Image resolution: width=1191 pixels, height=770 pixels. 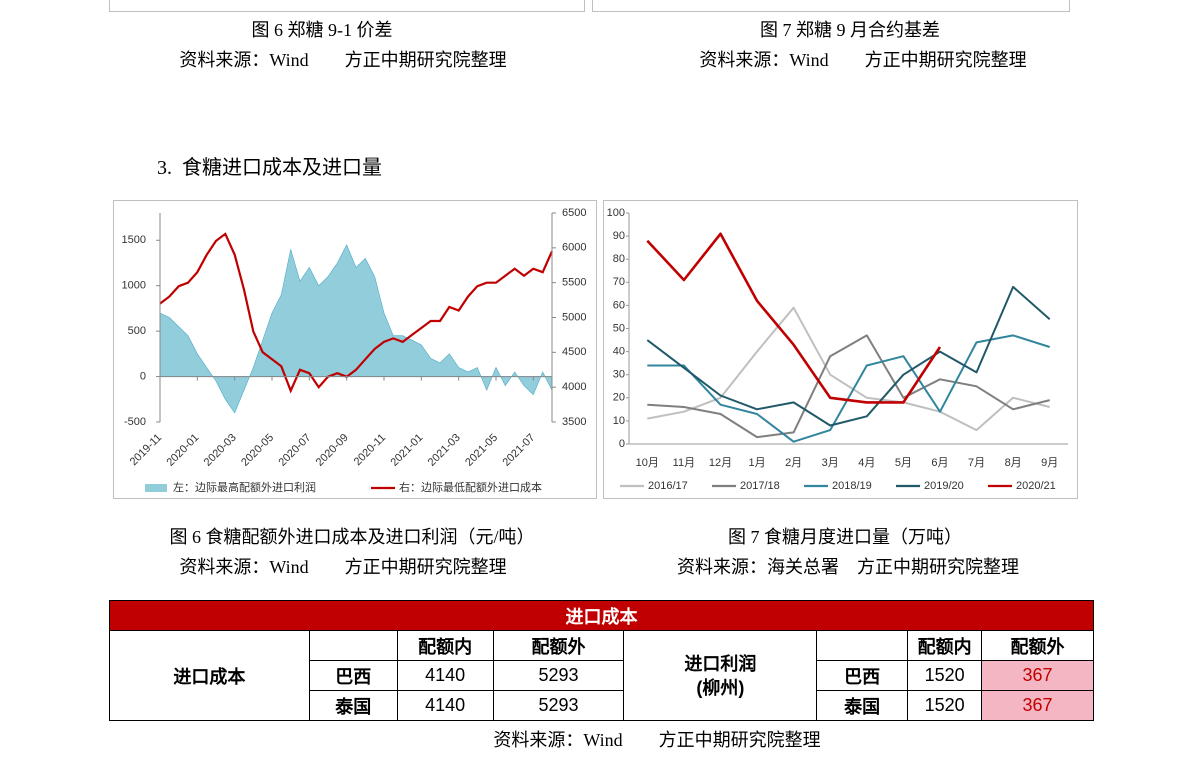 What do you see at coordinates (668, 486) in the screenshot?
I see `legend-label: 2016/17` at bounding box center [668, 486].